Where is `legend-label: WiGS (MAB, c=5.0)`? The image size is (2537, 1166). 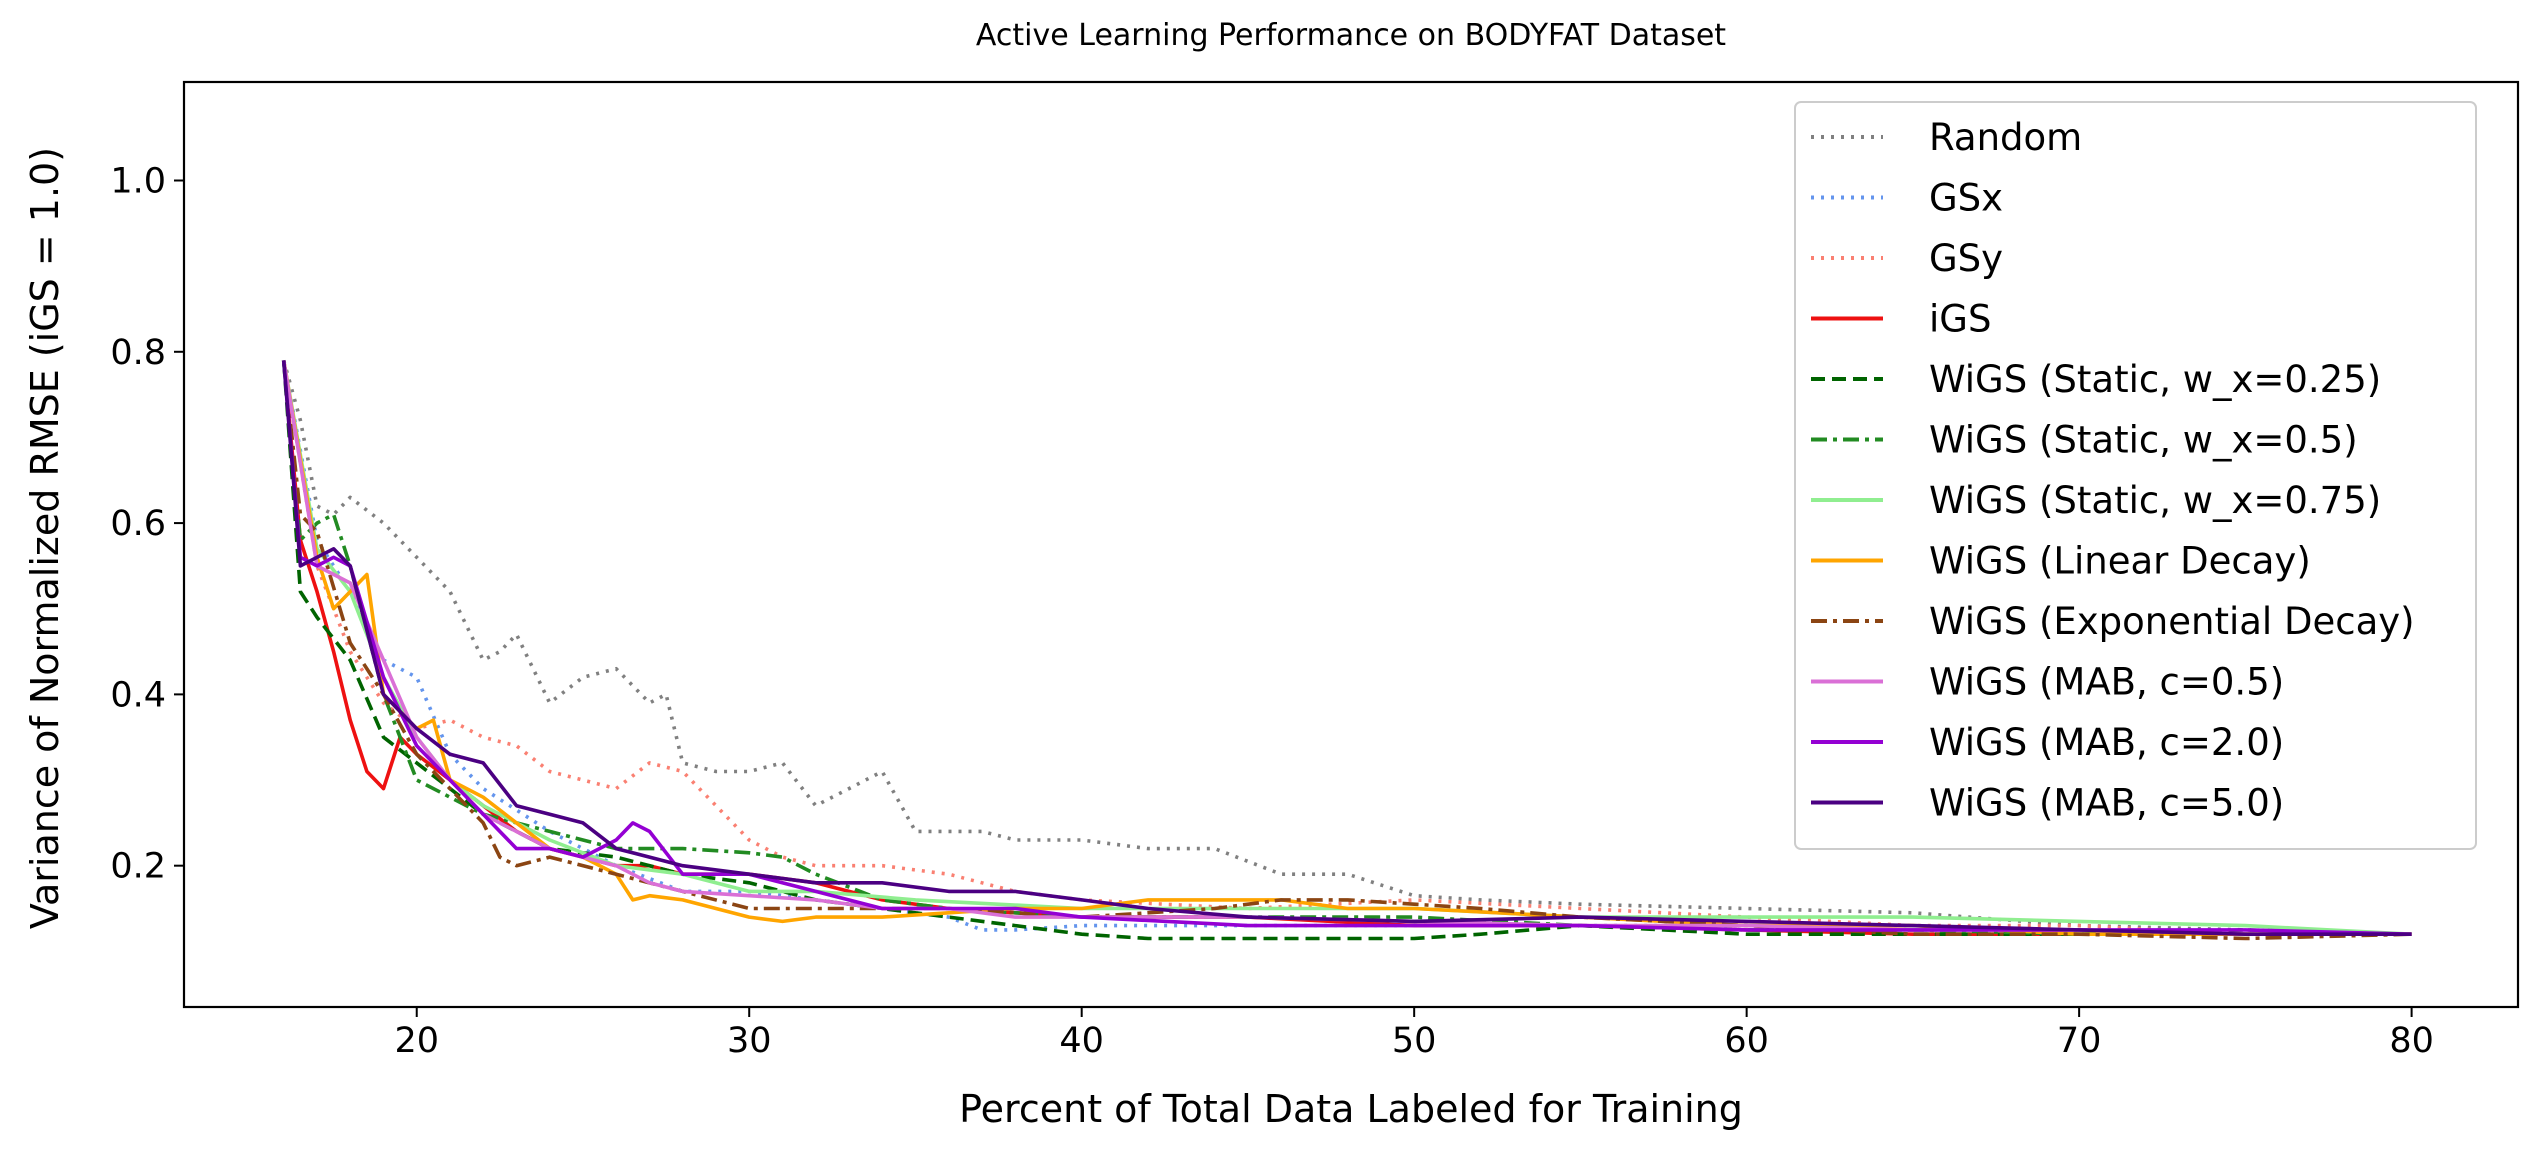 legend-label: WiGS (MAB, c=5.0) is located at coordinates (2106, 803).